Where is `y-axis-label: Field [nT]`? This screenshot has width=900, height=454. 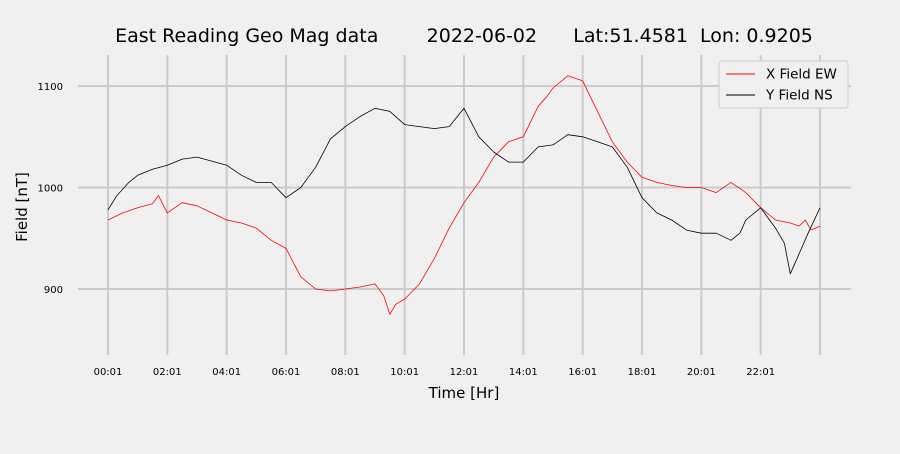 y-axis-label: Field [nT] is located at coordinates (22, 207).